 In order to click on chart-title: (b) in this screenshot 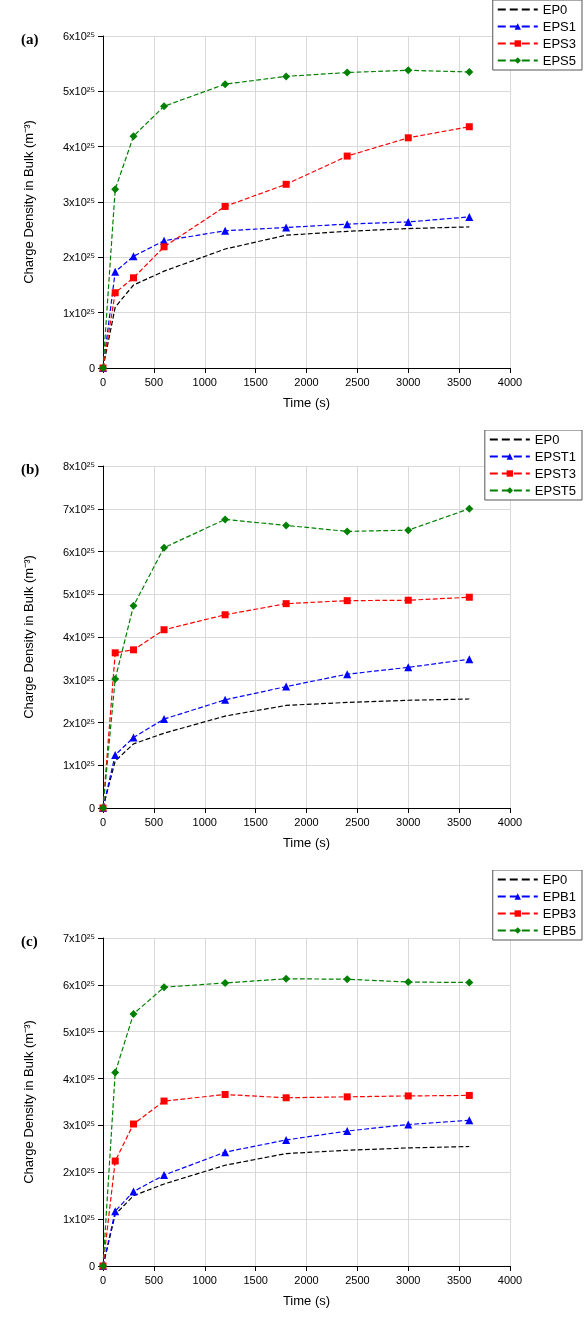, I will do `click(30, 469)`.